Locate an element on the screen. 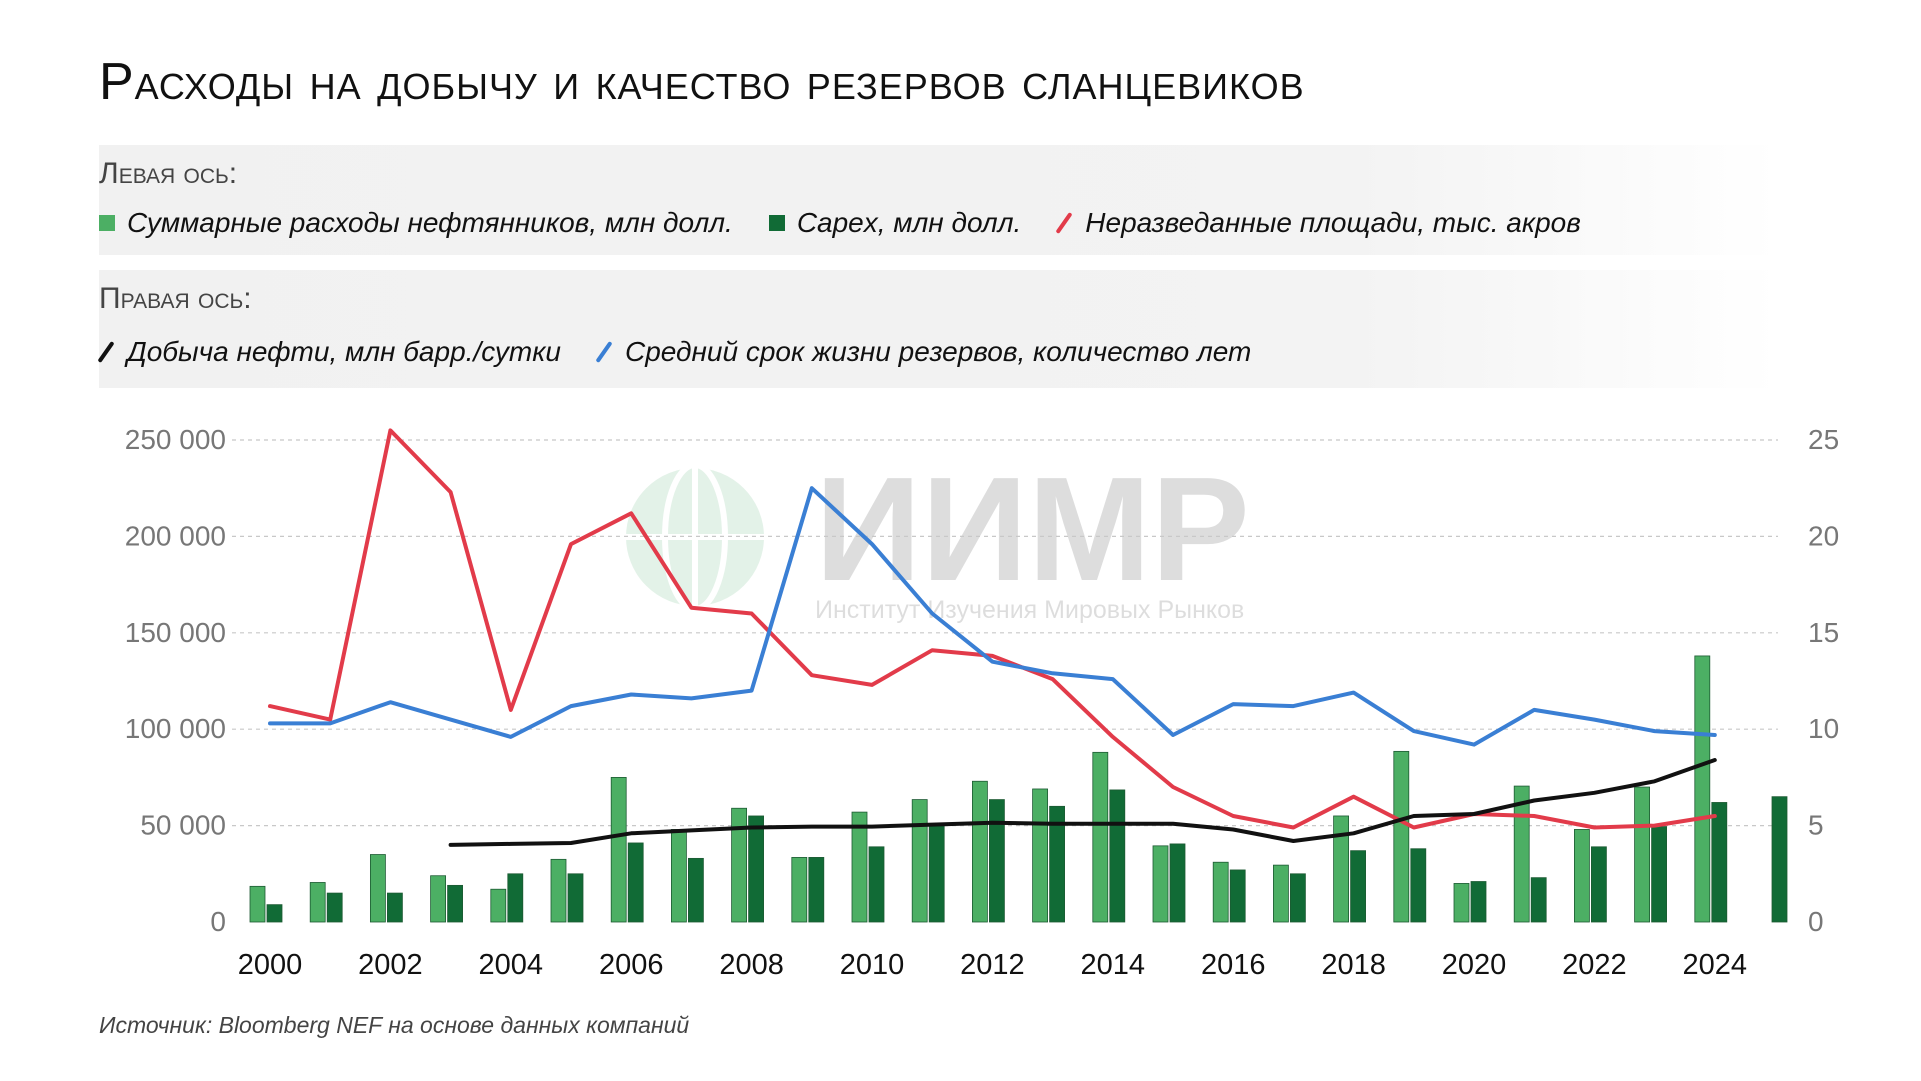 This screenshot has height=1081, width=1921. legend-label: Суммарные расходы нефтянников, млн долл. is located at coordinates (430, 222).